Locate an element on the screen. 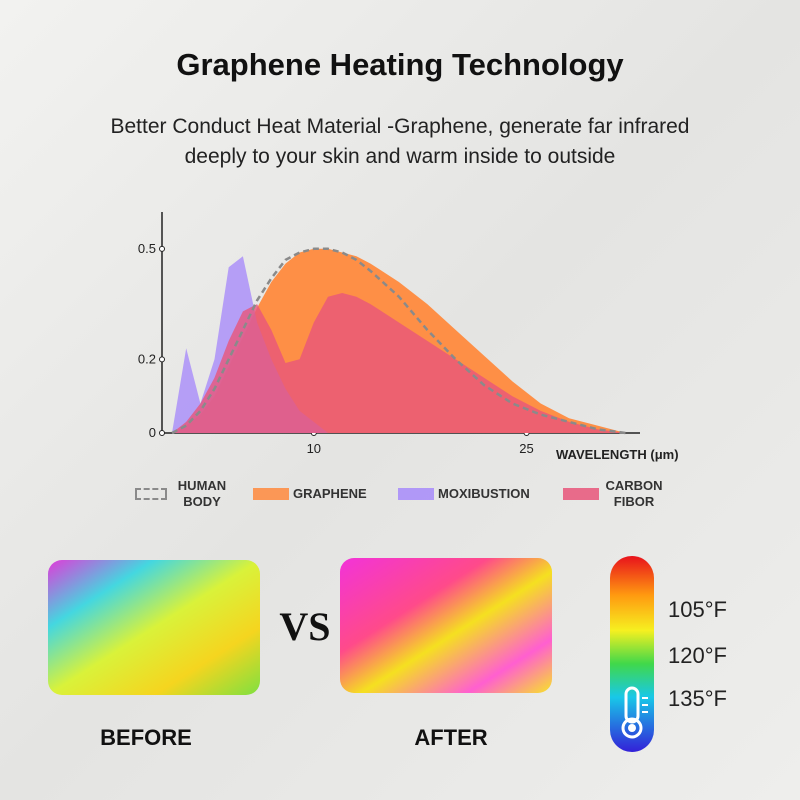  x-tick-label: 10 is located at coordinates (314, 448).